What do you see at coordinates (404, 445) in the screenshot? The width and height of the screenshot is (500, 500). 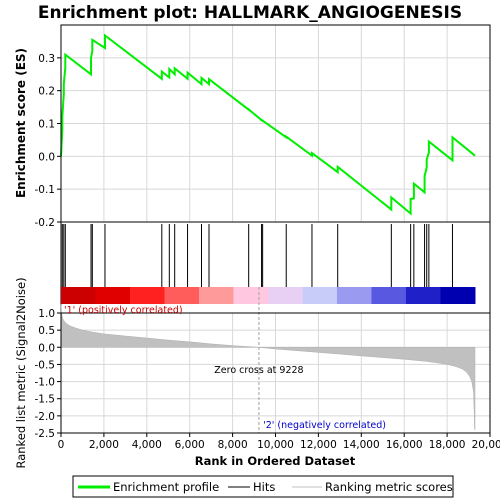 I see `x-tick-label: 16,000` at bounding box center [404, 445].